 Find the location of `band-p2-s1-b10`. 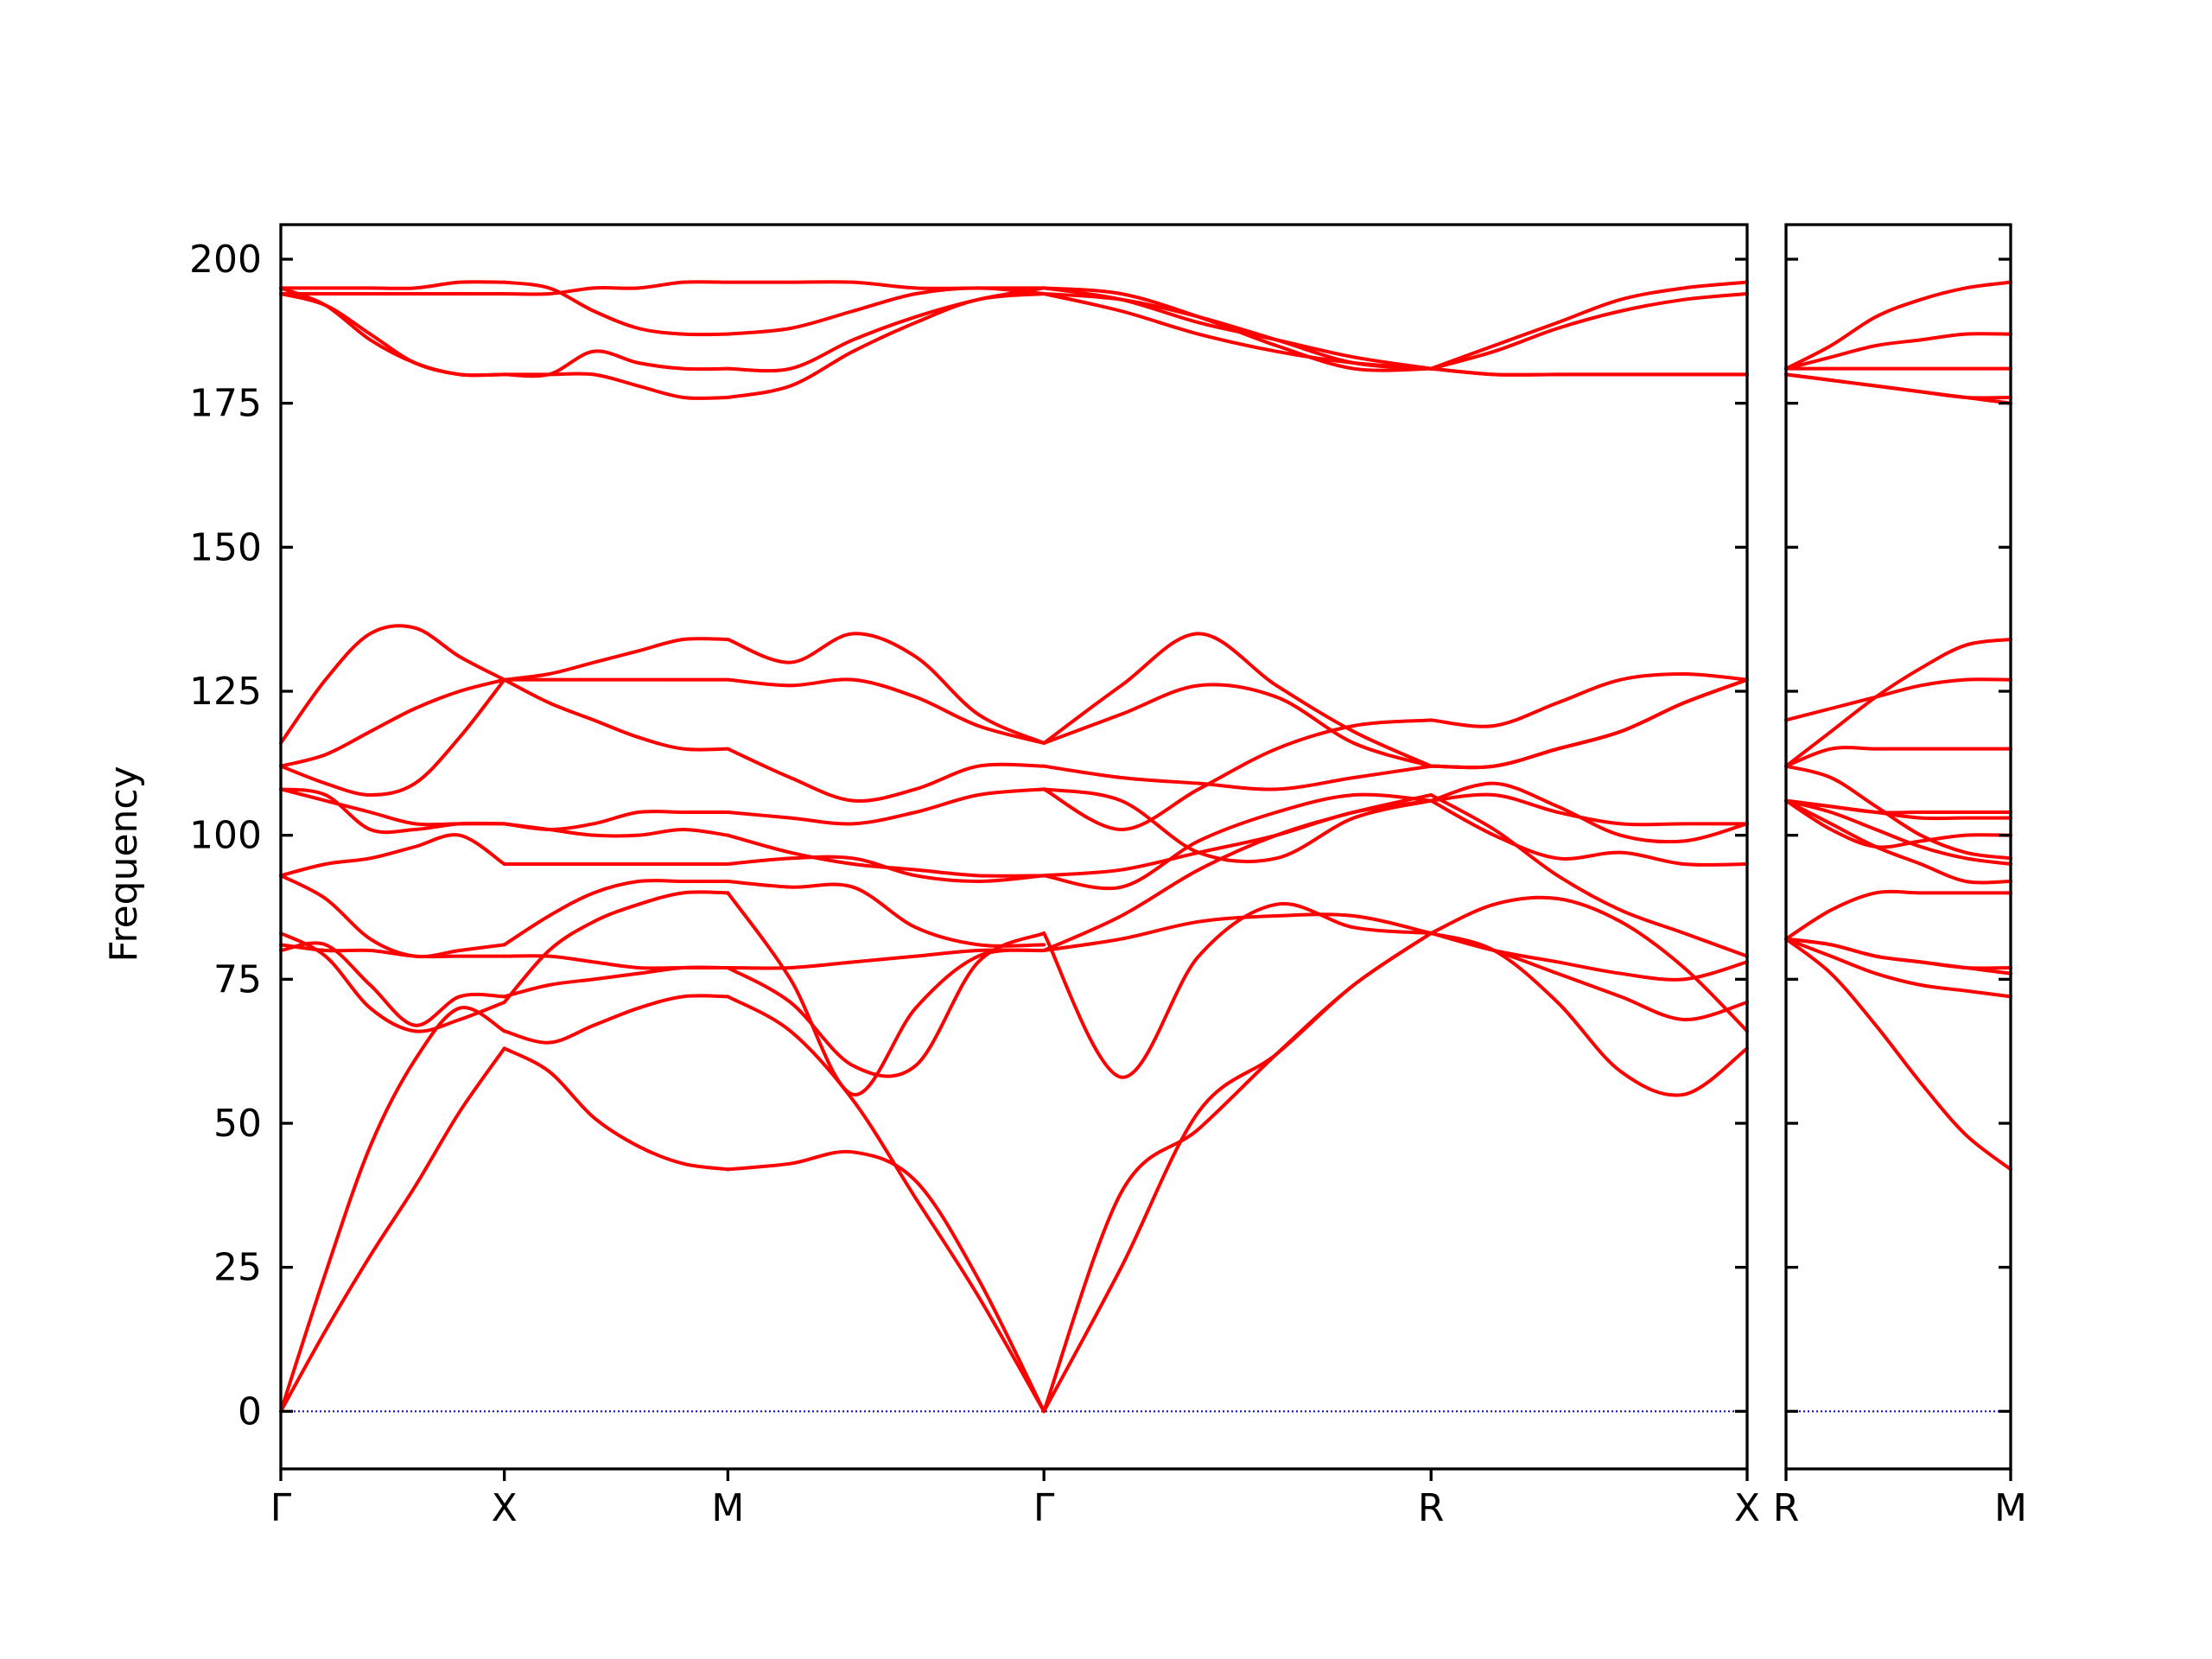

band-p2-s1-b10 is located at coordinates (1898, 809).